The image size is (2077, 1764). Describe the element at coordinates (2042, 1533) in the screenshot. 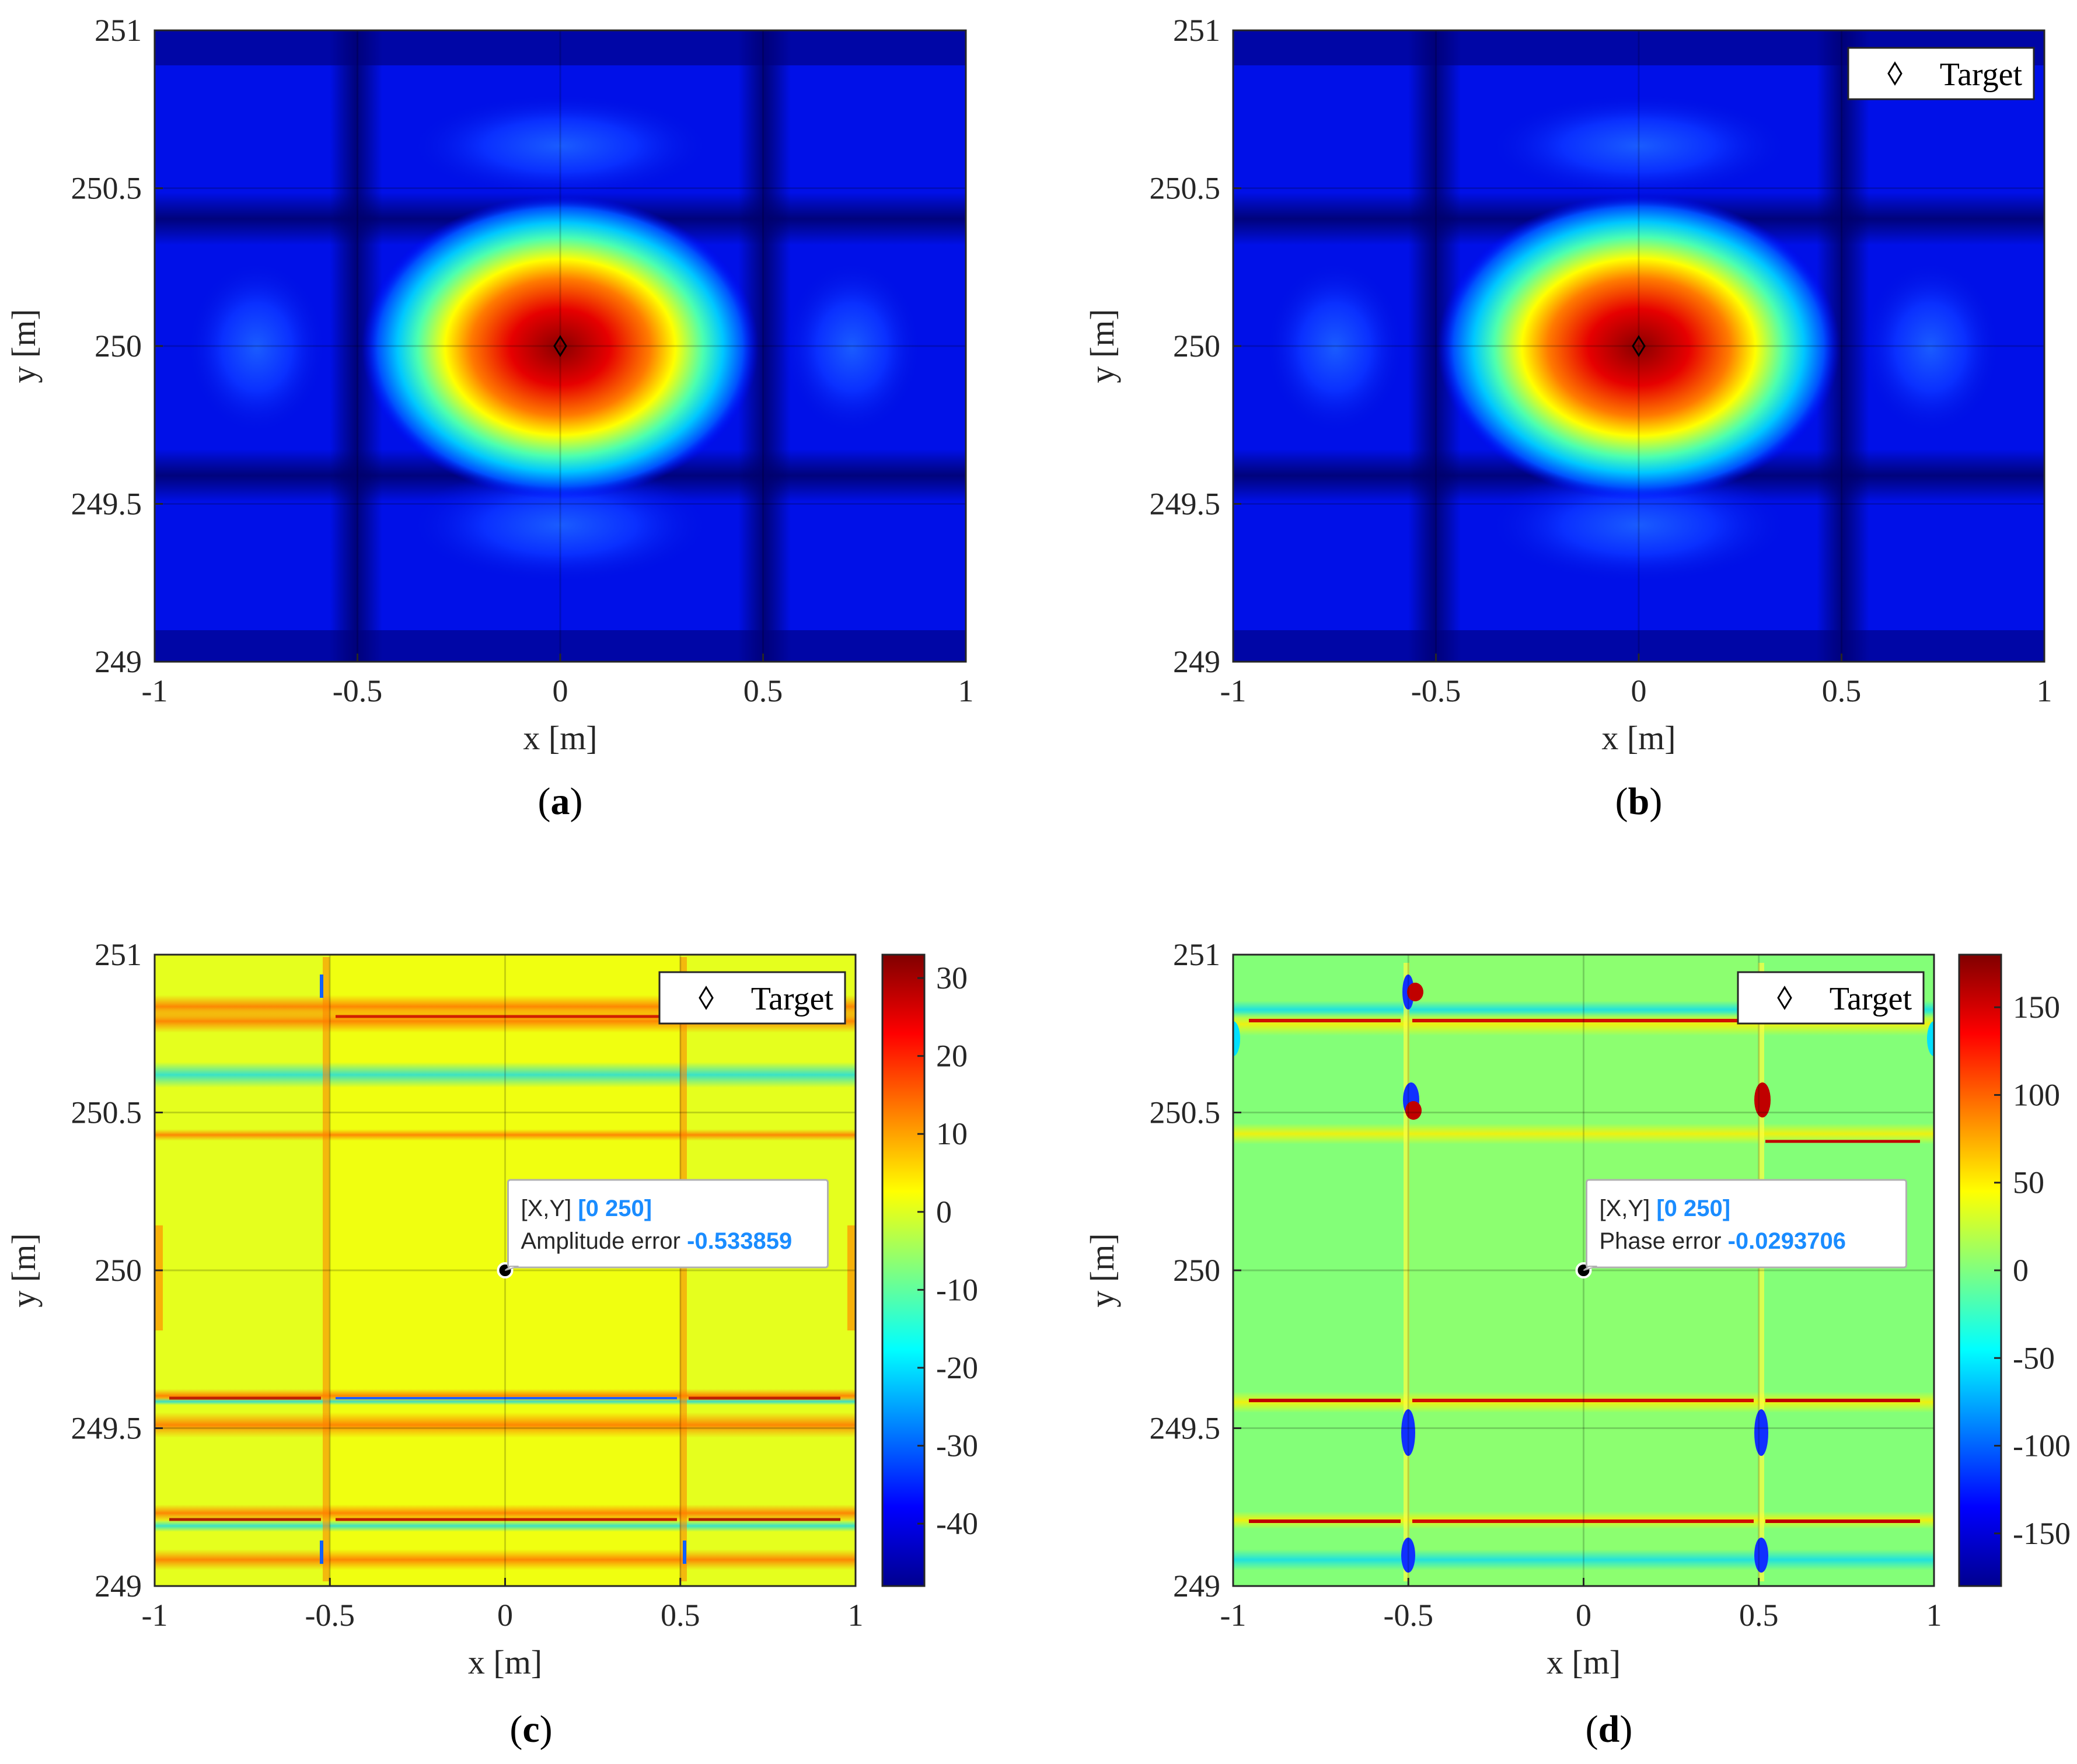

I see `colorbar-tick-label: -150` at that location.